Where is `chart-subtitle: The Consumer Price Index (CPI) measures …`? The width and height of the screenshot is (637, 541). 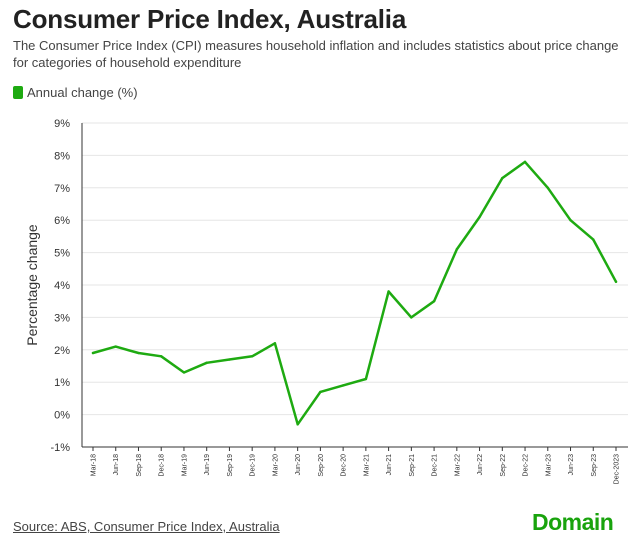 chart-subtitle: The Consumer Price Index (CPI) measures … is located at coordinates (316, 54).